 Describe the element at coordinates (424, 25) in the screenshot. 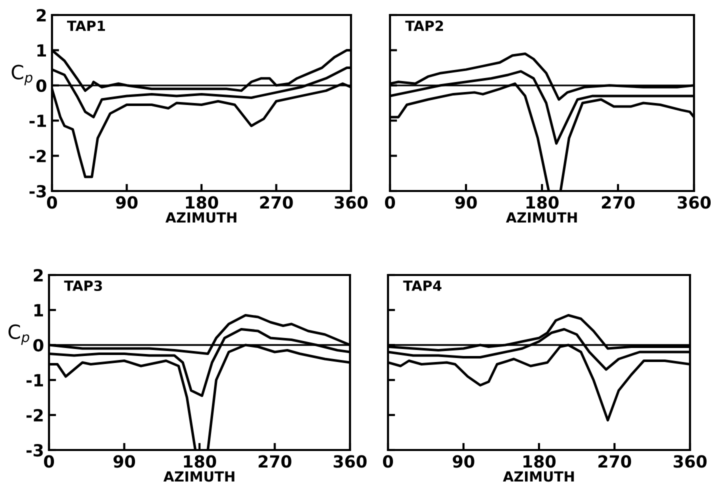

I see `chart-title: TAP2` at that location.